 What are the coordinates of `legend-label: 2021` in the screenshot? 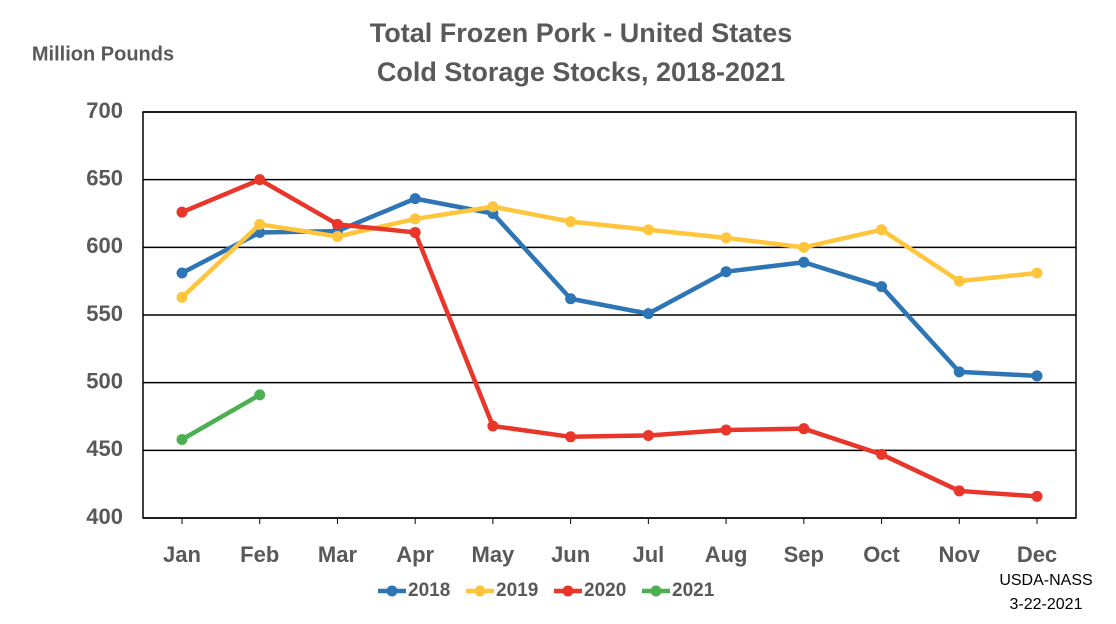 It's located at (693, 590).